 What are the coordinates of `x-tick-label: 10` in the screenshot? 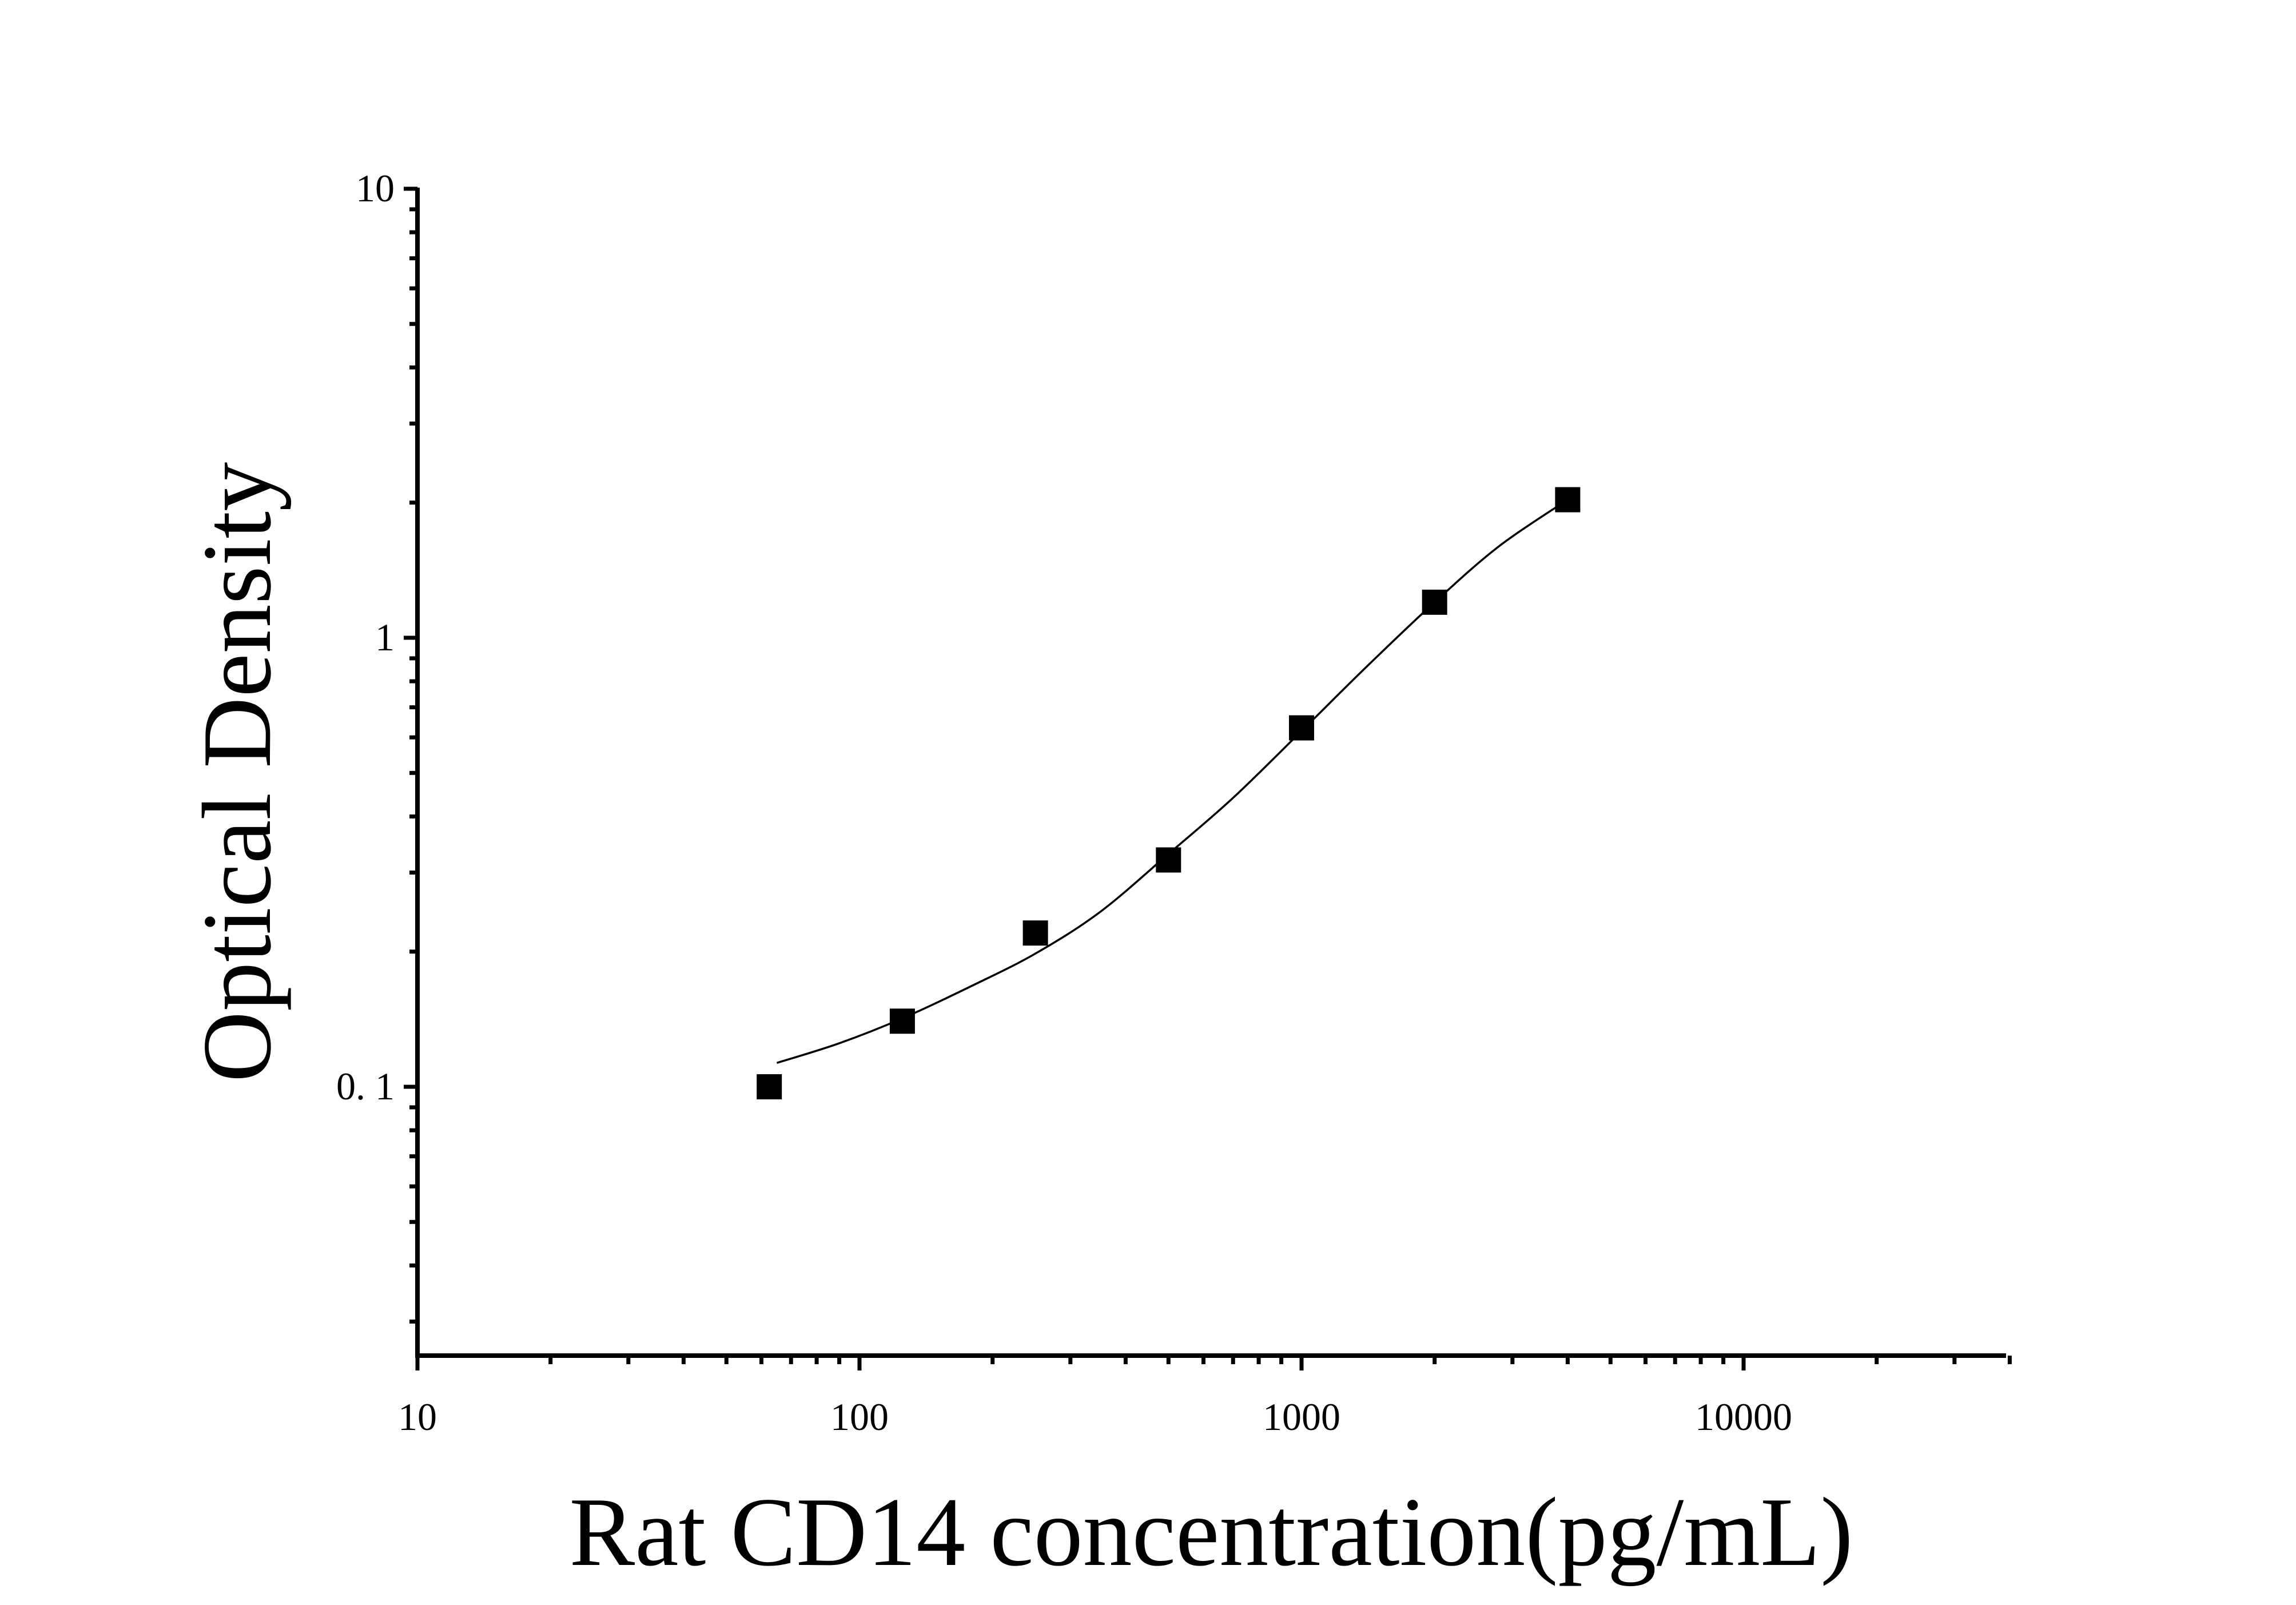 It's located at (418, 1417).